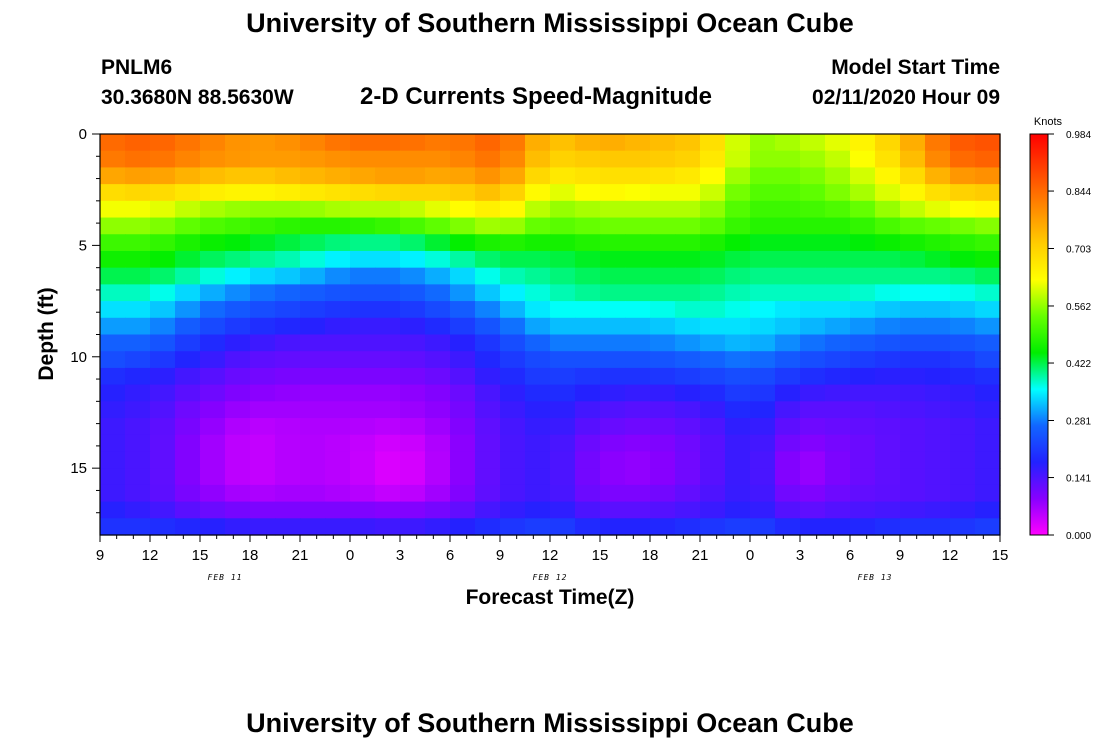 The height and width of the screenshot is (750, 1100). What do you see at coordinates (900, 555) in the screenshot?
I see `x-tick-label: 9` at bounding box center [900, 555].